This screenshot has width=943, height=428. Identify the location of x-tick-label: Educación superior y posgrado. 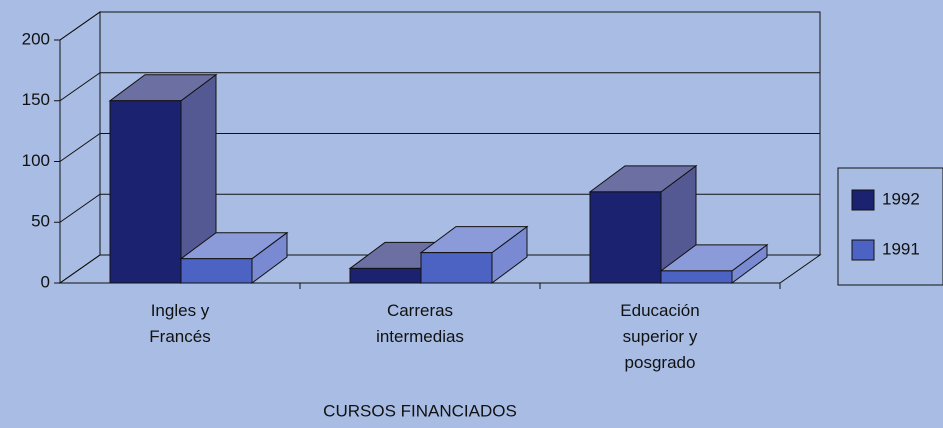
(659, 336).